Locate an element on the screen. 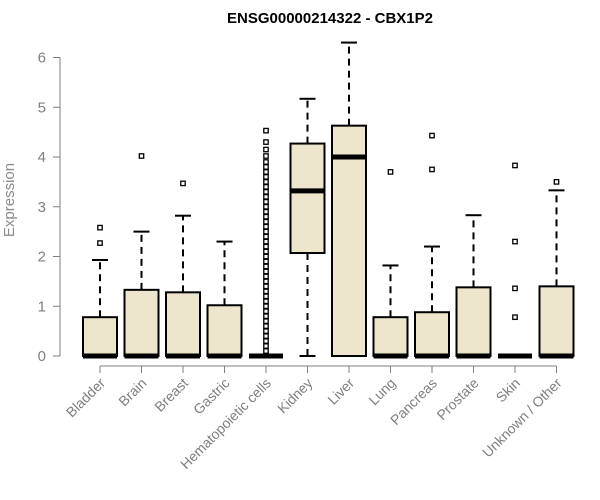 This screenshot has width=600, height=500. y-tick-label: 5 is located at coordinates (42, 107).